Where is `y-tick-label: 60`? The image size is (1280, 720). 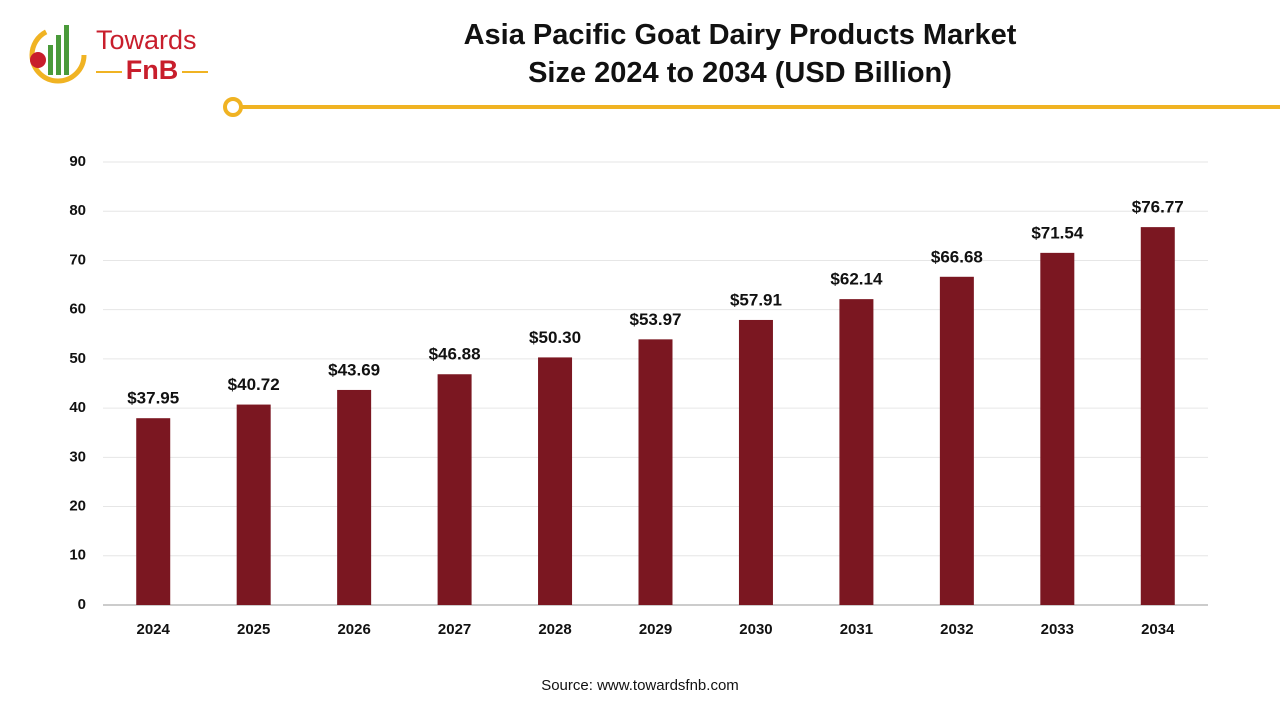 y-tick-label: 60 is located at coordinates (77, 309).